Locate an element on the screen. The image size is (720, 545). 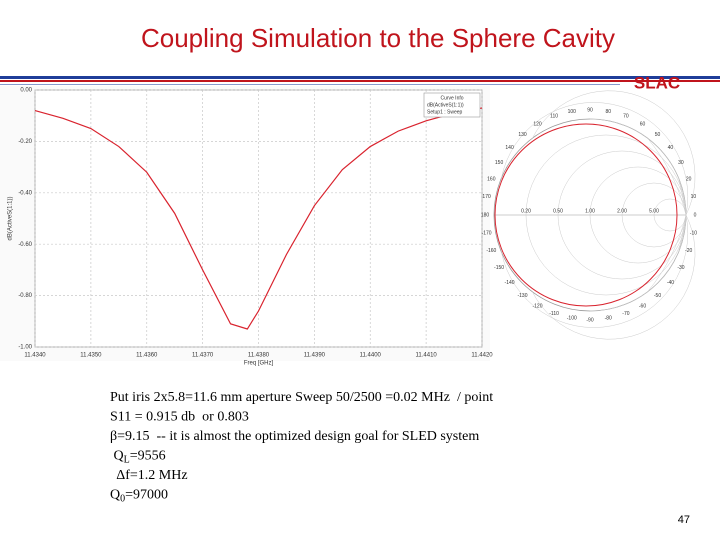
smith-angle-label: 100 is located at coordinates (572, 112).